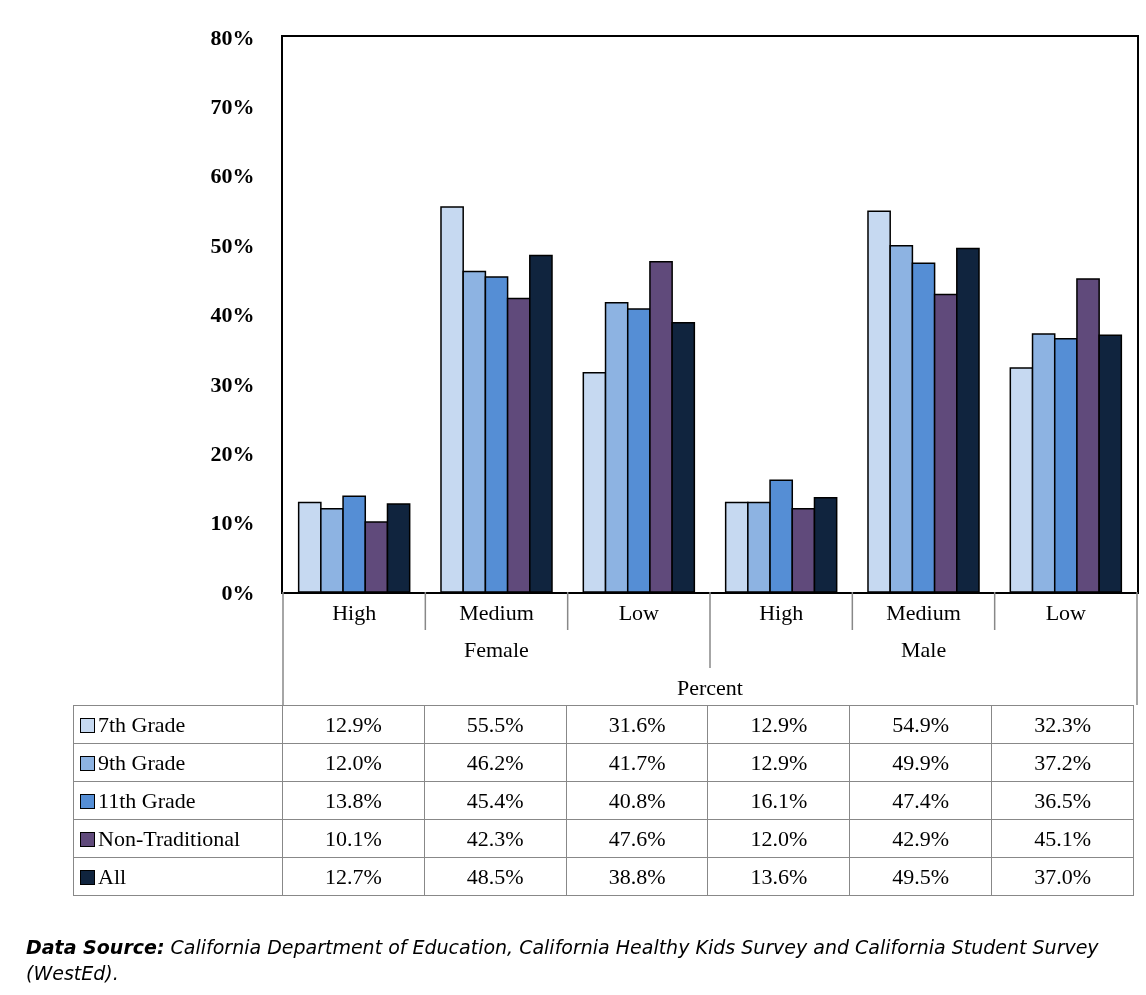 The image size is (1146, 995). Describe the element at coordinates (353, 800) in the screenshot. I see `data-label: 13.8%` at that location.